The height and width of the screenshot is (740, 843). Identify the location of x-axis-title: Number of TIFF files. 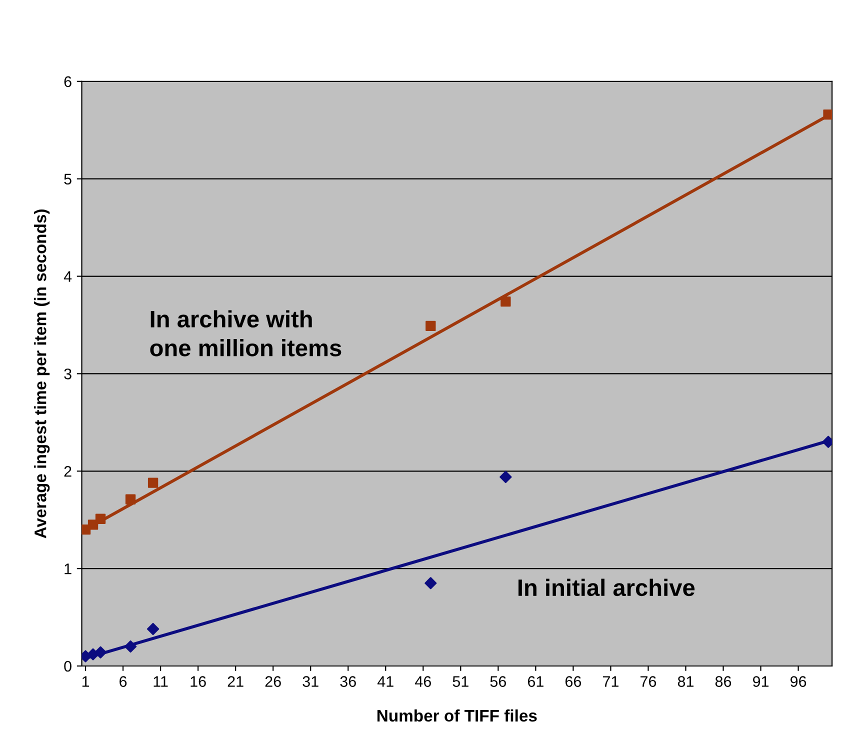
(457, 715).